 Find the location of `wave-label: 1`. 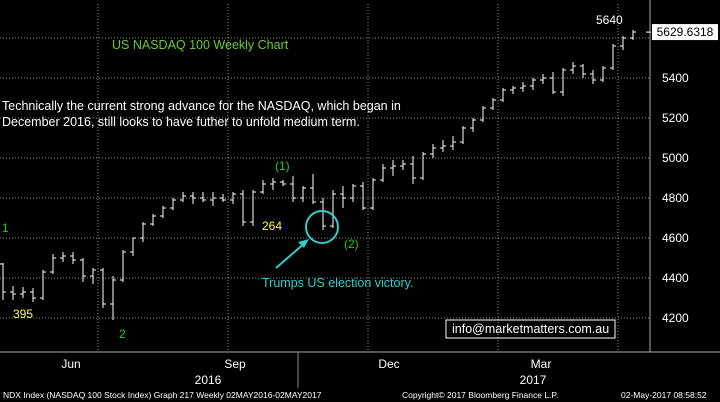

wave-label: 1 is located at coordinates (5, 228).